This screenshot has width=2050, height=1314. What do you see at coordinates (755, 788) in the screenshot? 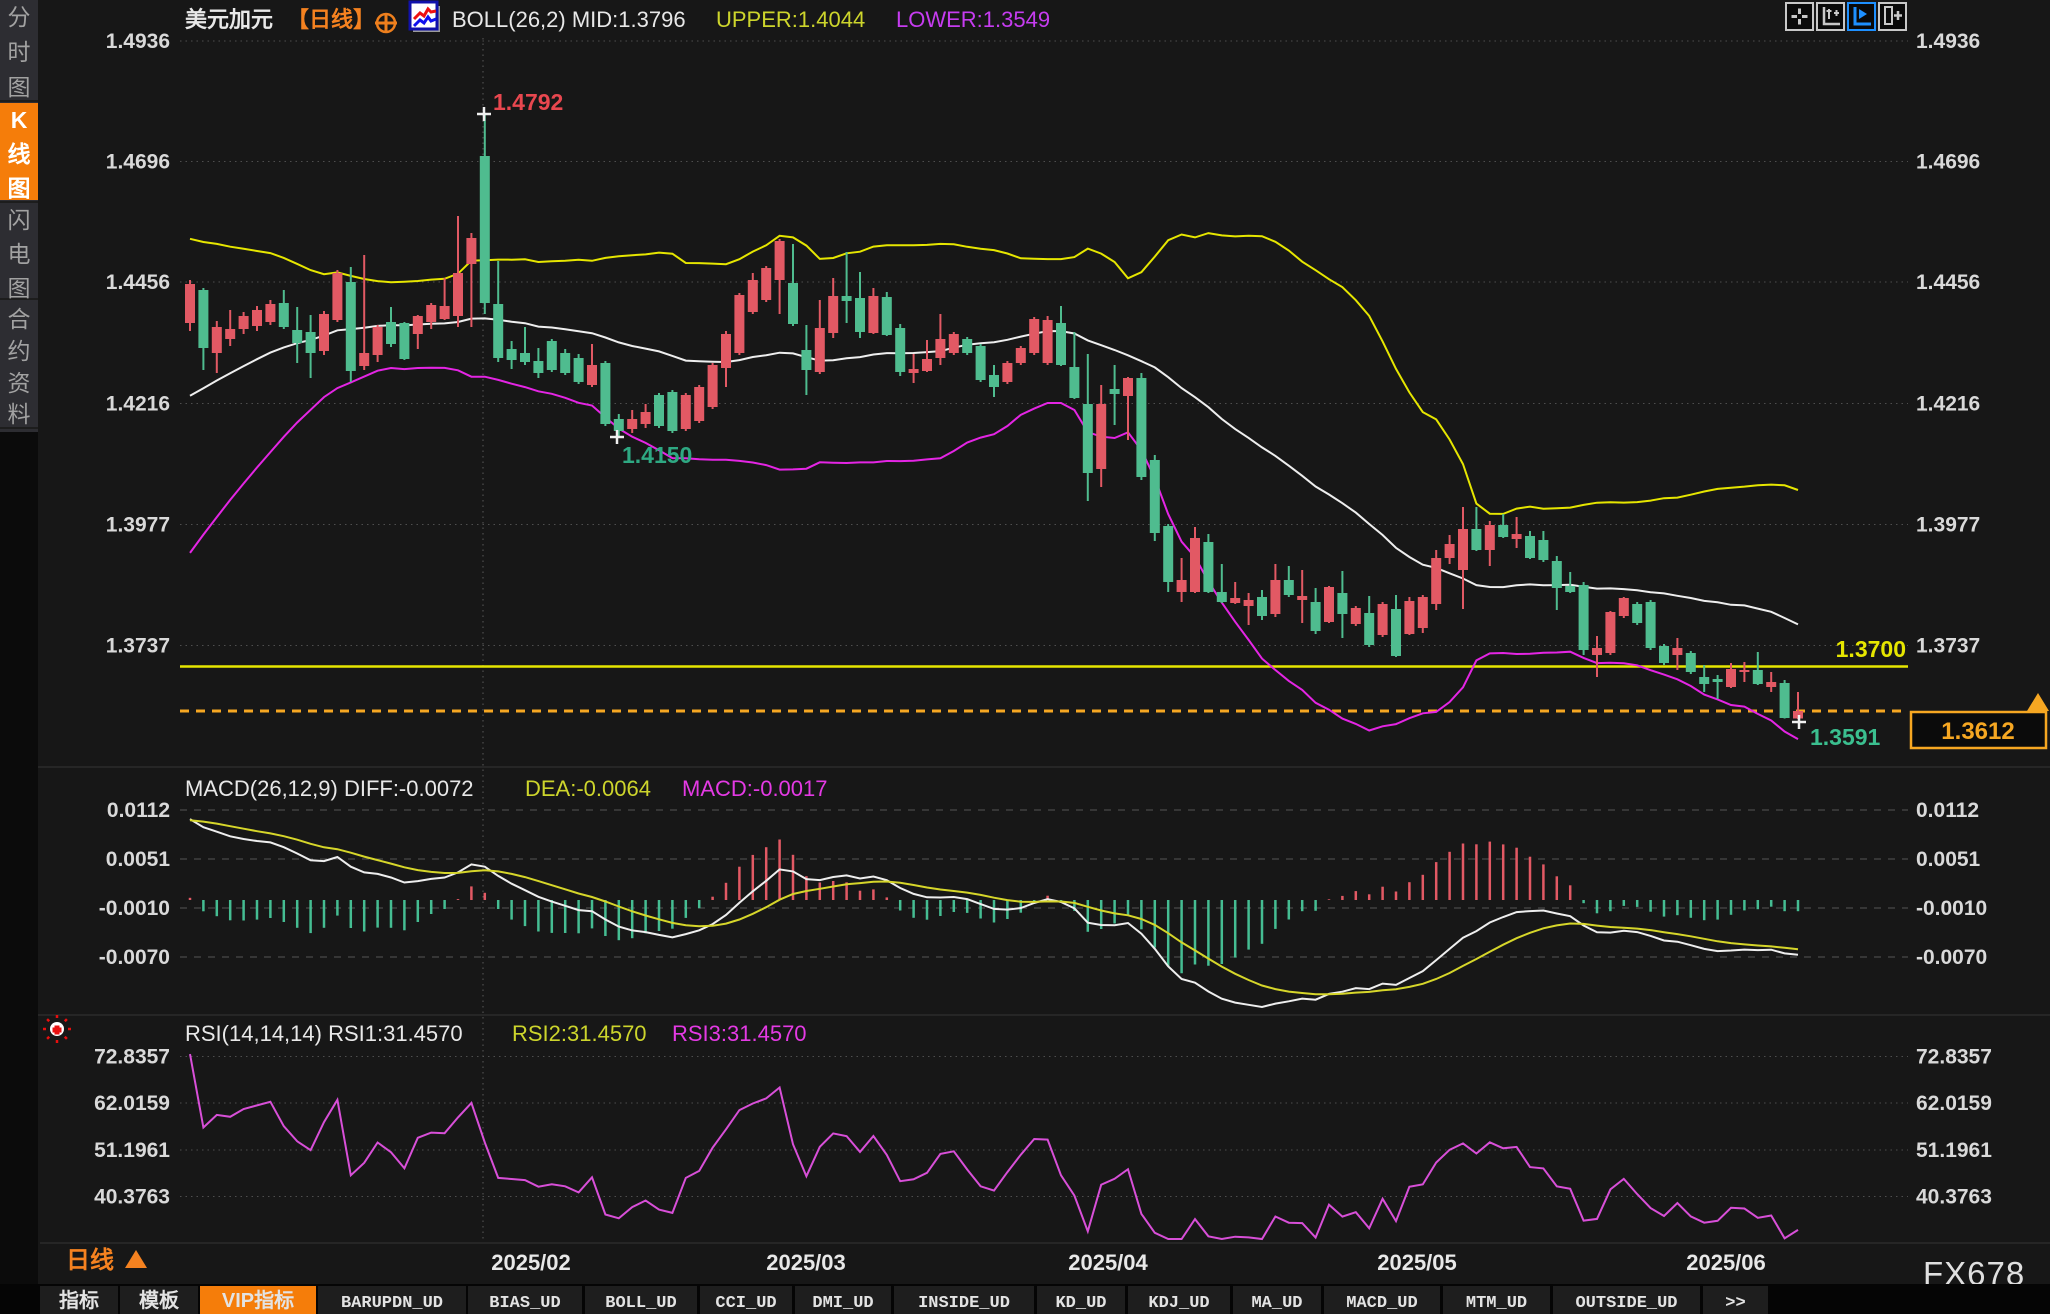
I see `svg-text: MACD:-0.0017` at bounding box center [755, 788].